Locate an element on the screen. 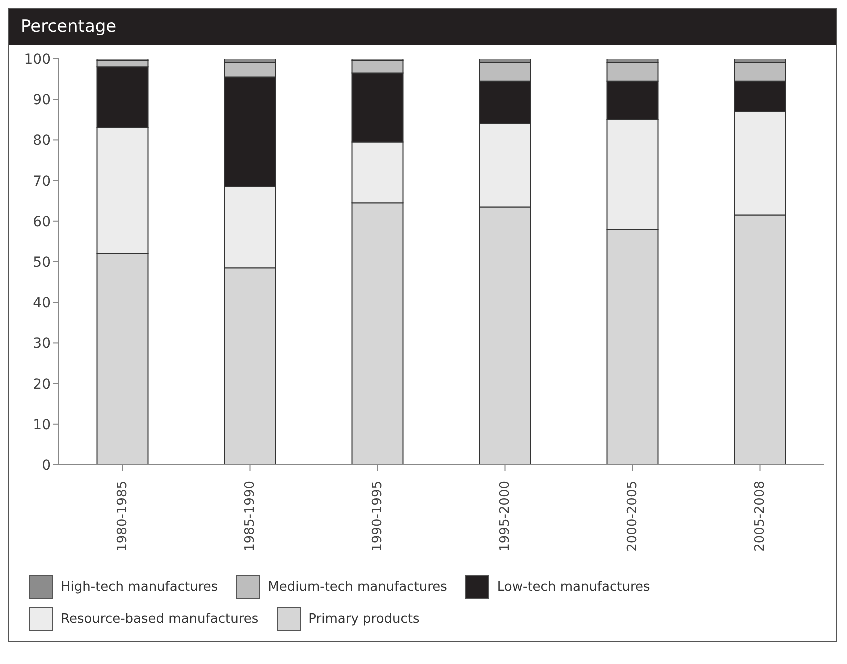 This screenshot has height=664, width=847. y-tick-label: 80 is located at coordinates (42, 141).